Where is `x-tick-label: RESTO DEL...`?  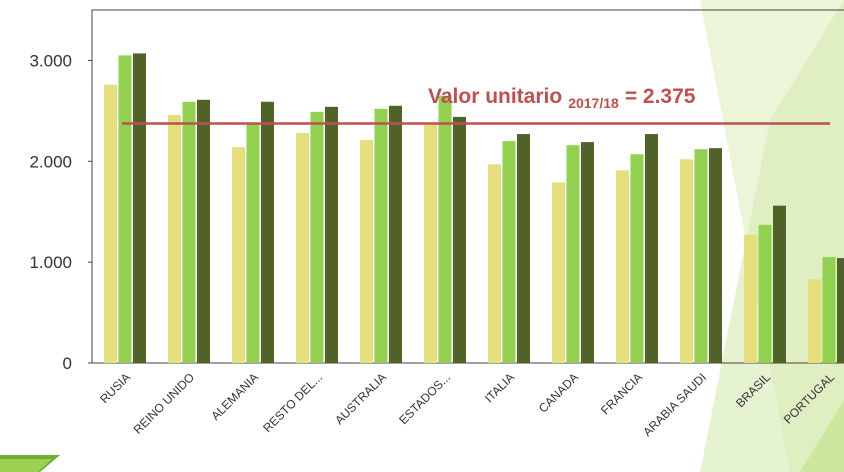 x-tick-label: RESTO DEL... is located at coordinates (292, 402).